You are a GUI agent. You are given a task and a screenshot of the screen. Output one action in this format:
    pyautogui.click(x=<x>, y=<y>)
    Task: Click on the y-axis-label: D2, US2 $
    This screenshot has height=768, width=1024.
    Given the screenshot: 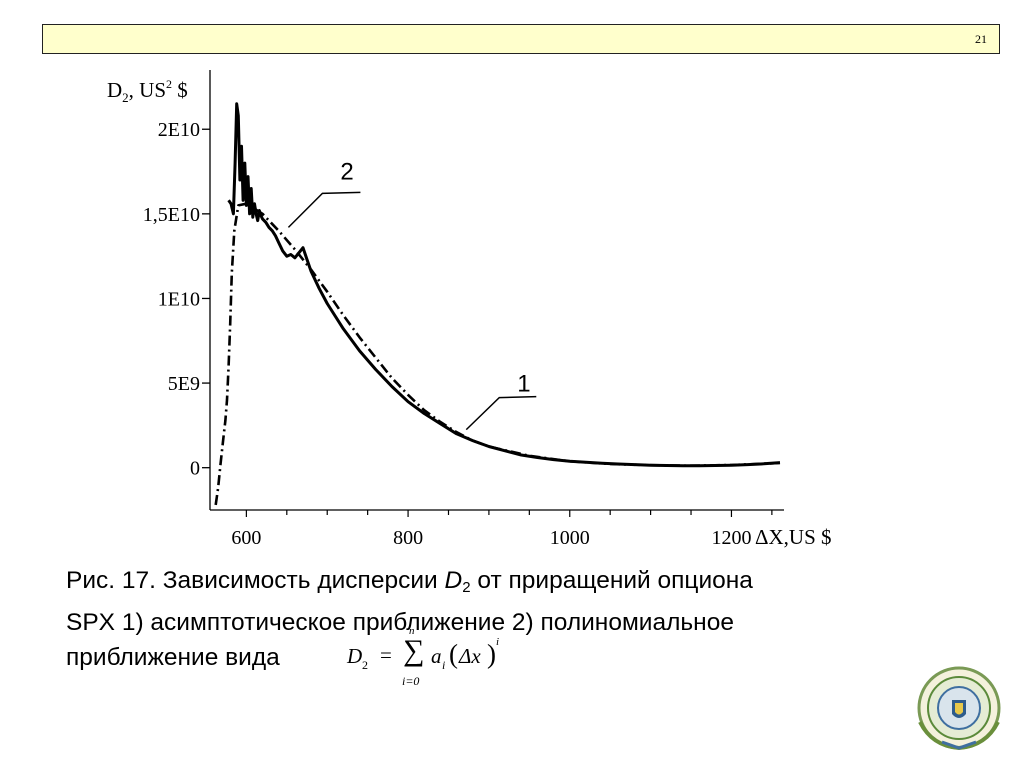 What is the action you would take?
    pyautogui.click(x=147, y=91)
    